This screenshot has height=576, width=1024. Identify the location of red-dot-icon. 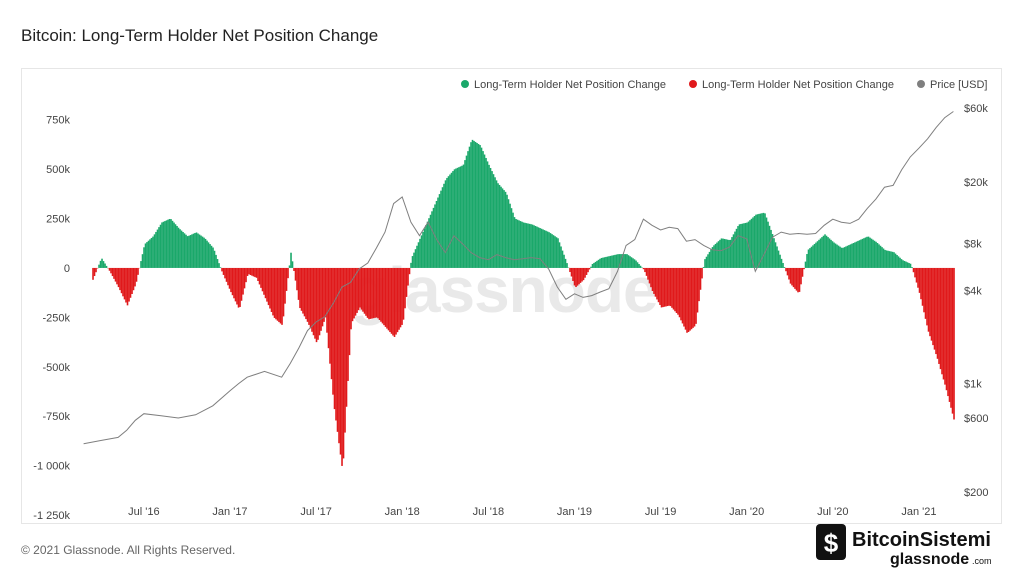
(693, 84).